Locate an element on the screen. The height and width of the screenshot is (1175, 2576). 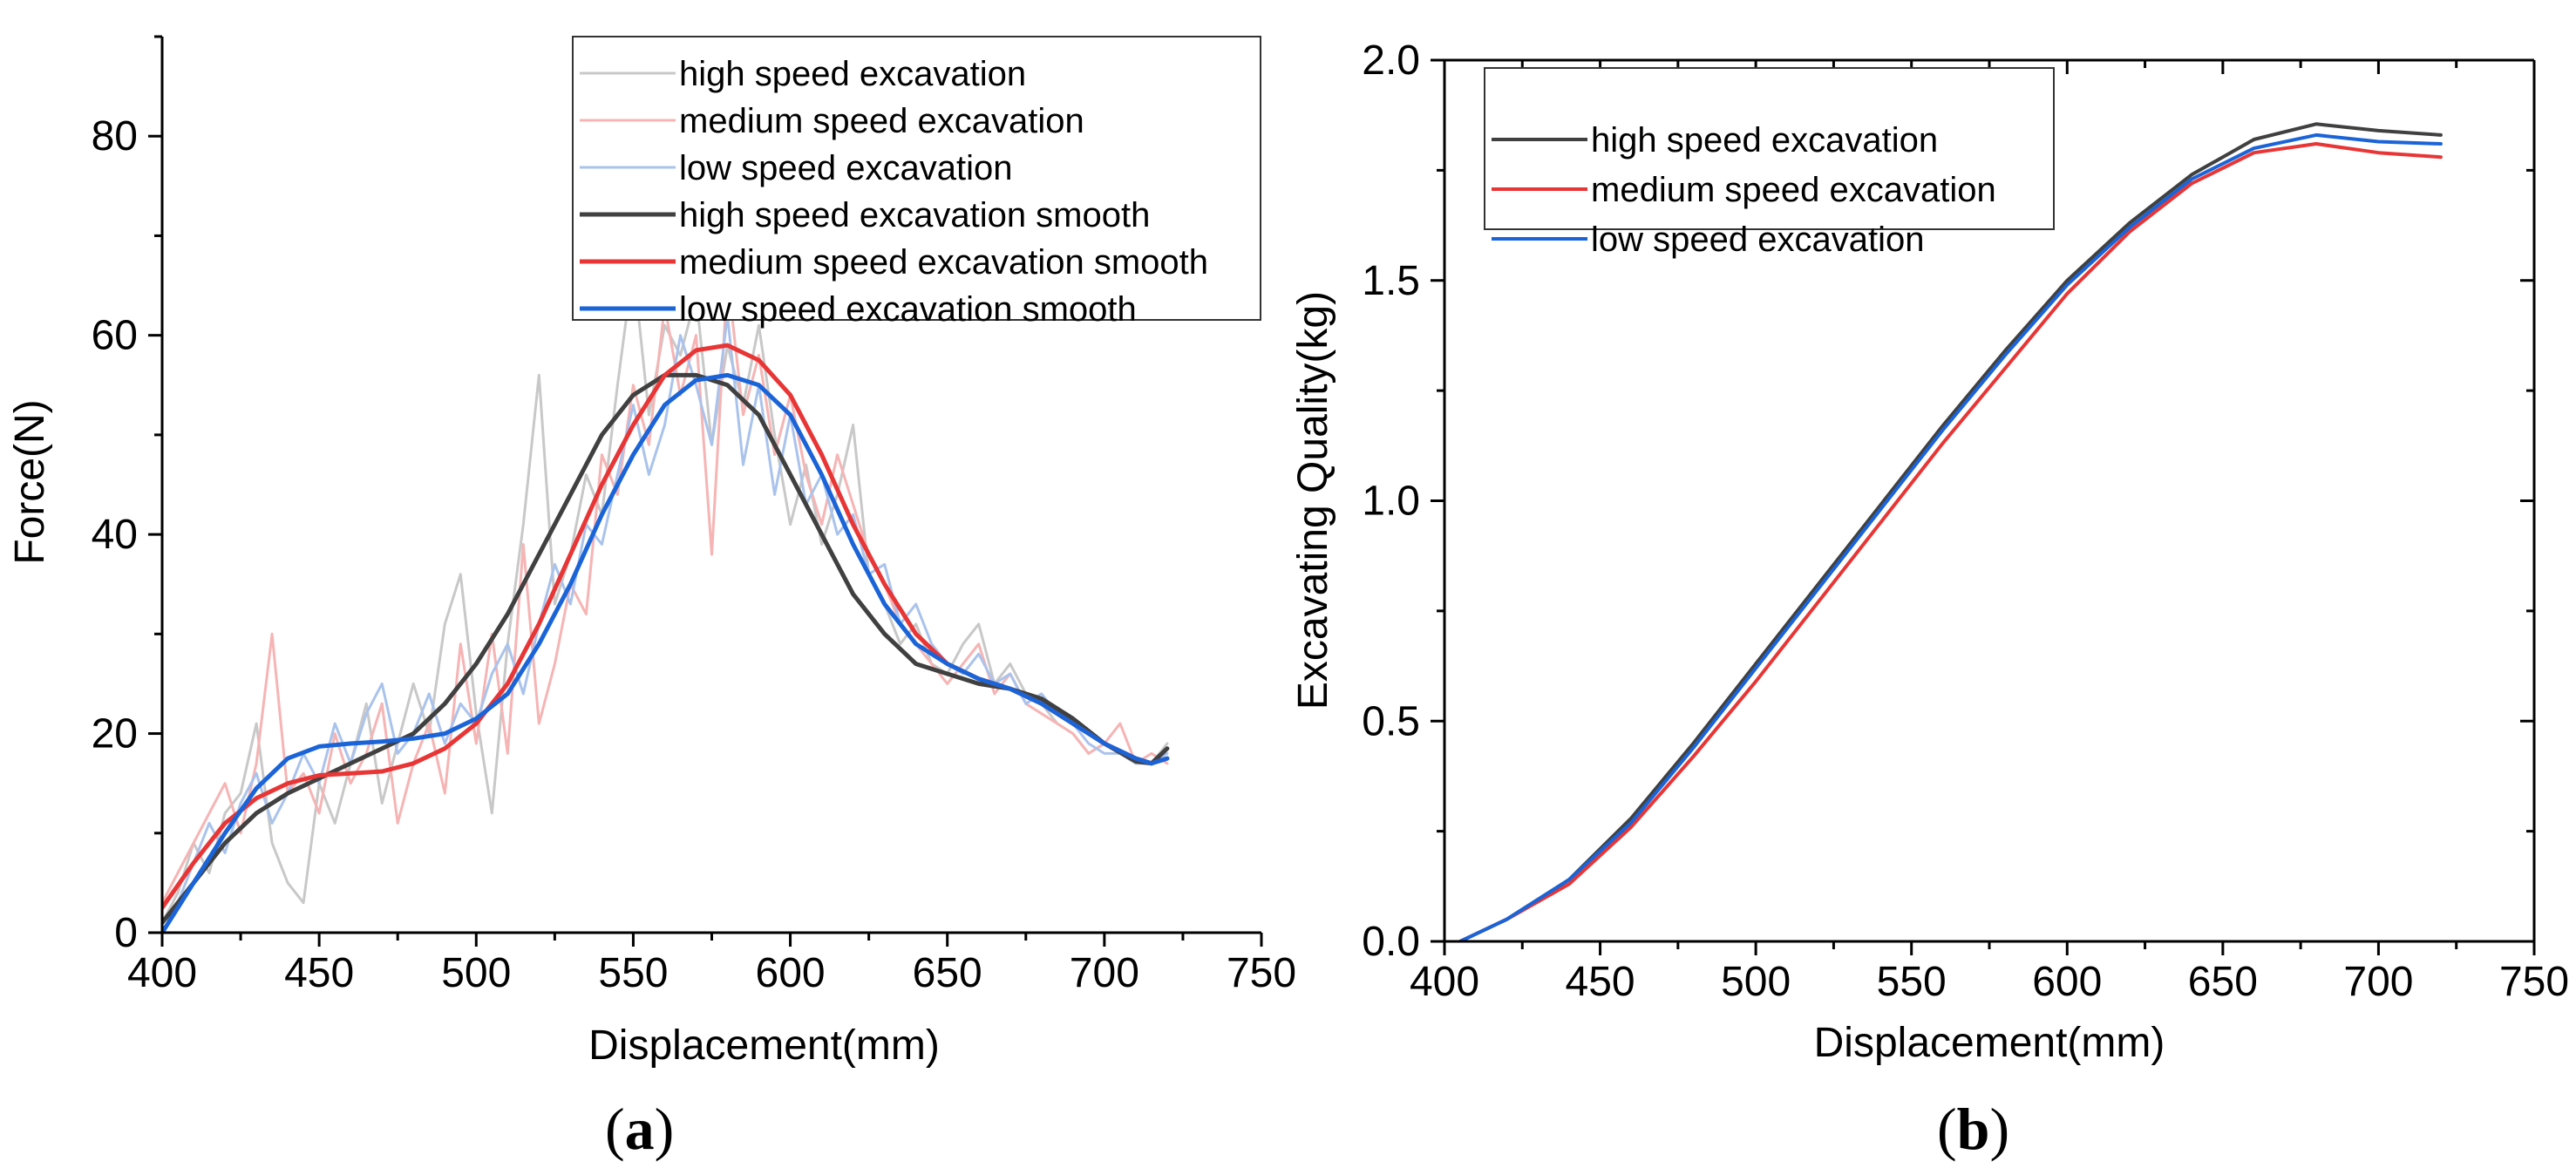
legend-label: medium speed excavation smooth is located at coordinates (943, 262).